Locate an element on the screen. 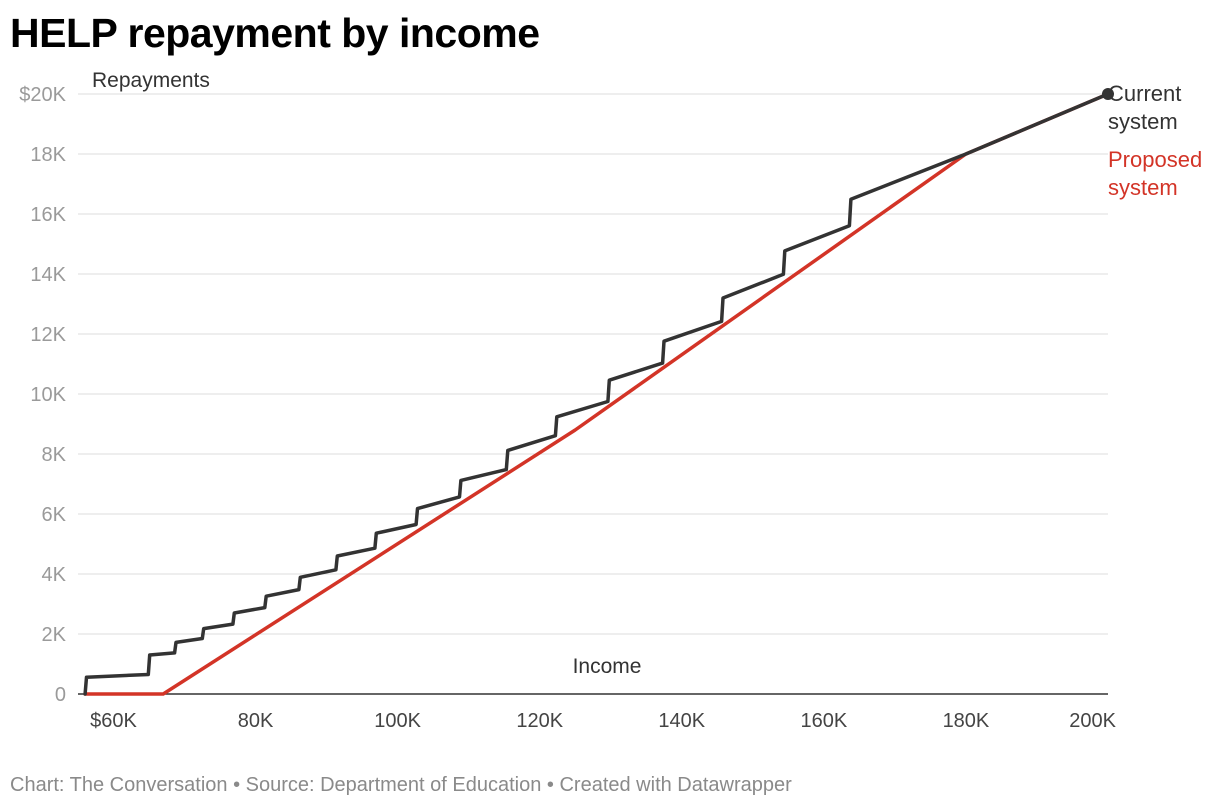  x-tick-label: 160K is located at coordinates (824, 721).